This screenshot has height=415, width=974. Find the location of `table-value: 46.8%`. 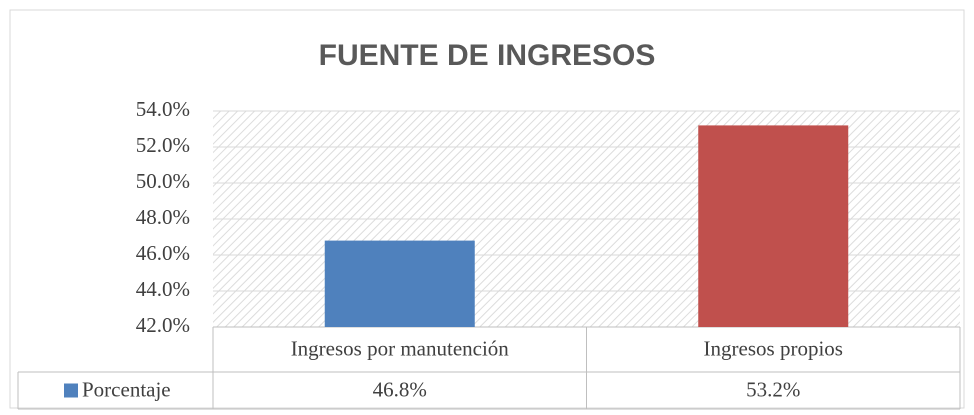

table-value: 46.8% is located at coordinates (400, 389).